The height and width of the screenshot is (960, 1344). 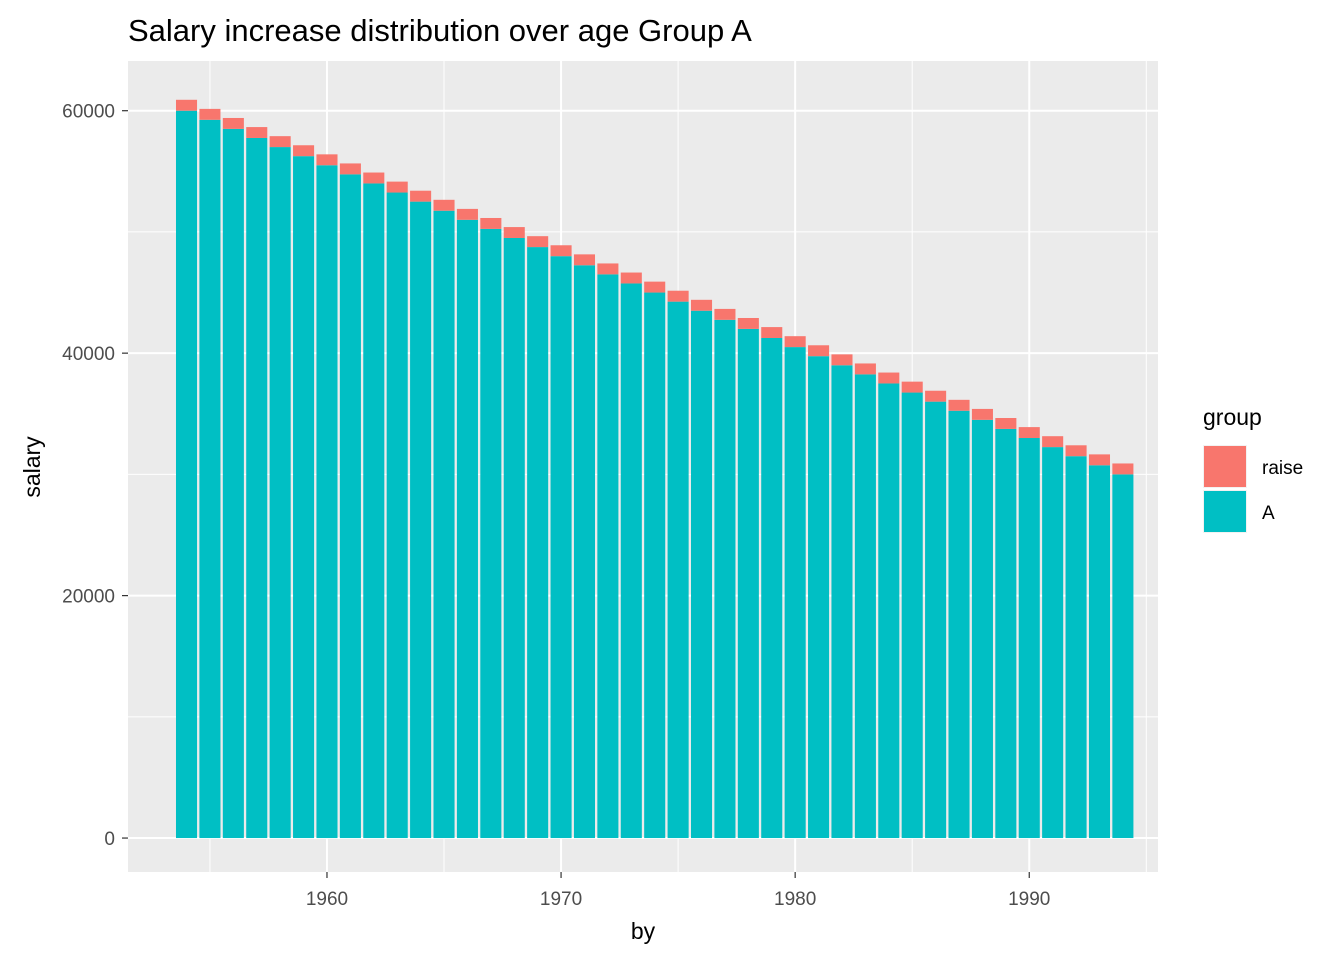 What do you see at coordinates (912, 387) in the screenshot?
I see `bar-raise-1985` at bounding box center [912, 387].